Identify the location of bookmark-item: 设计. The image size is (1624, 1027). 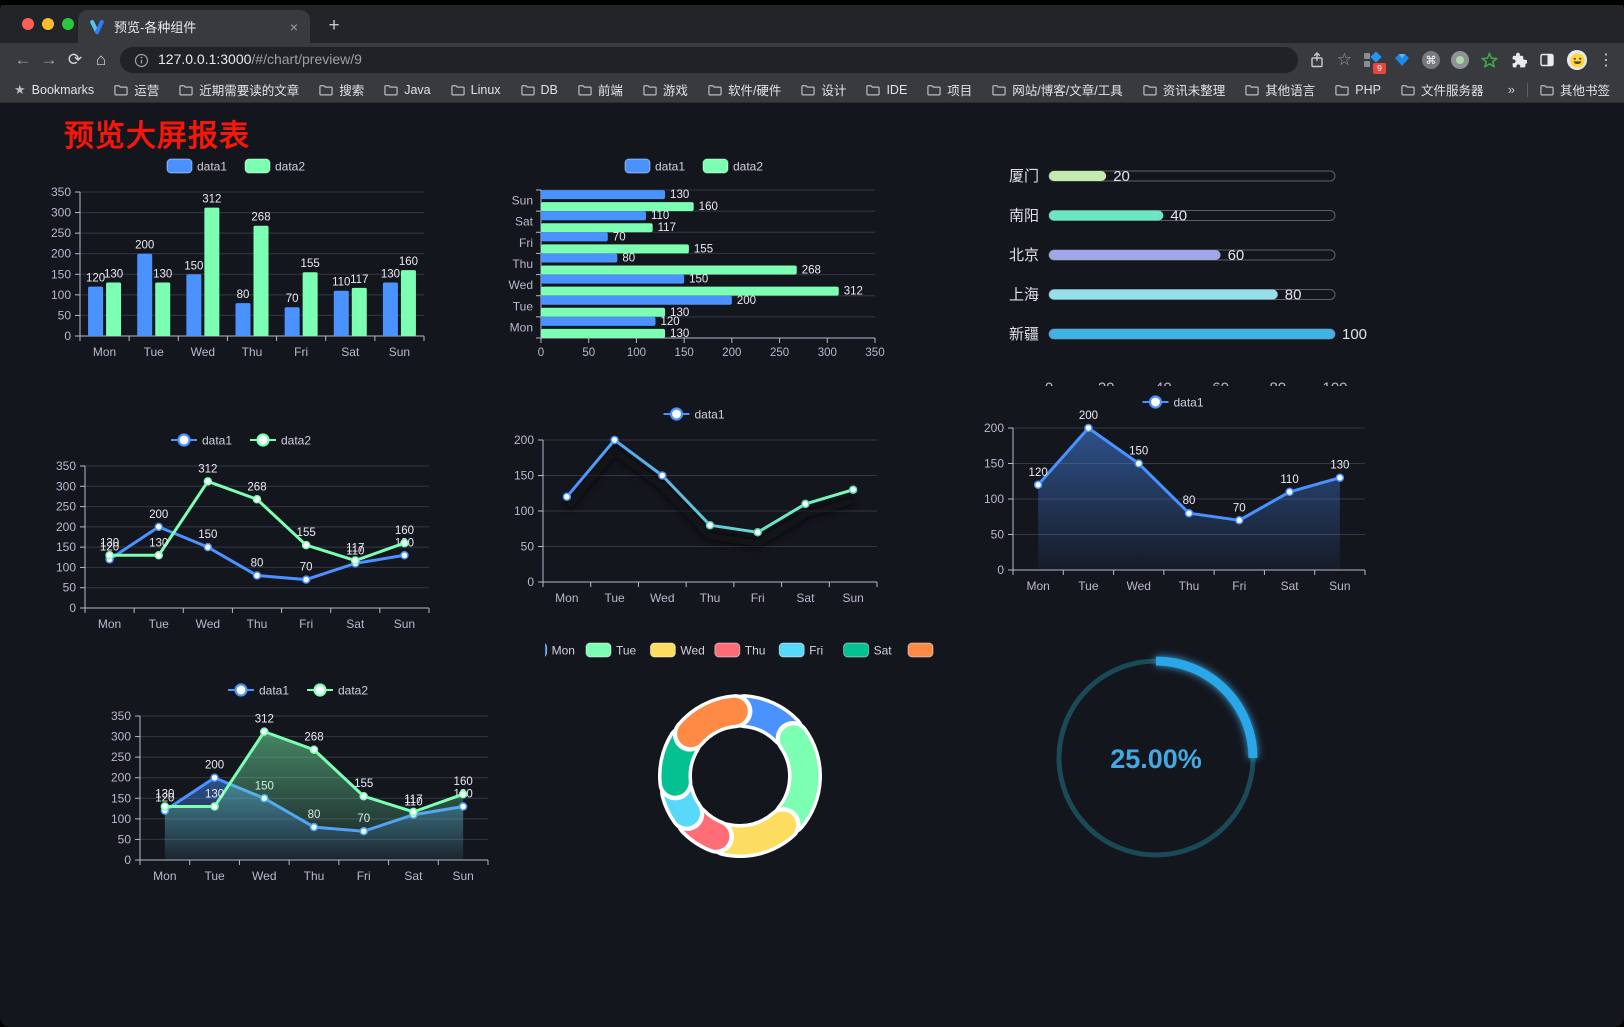
(823, 89).